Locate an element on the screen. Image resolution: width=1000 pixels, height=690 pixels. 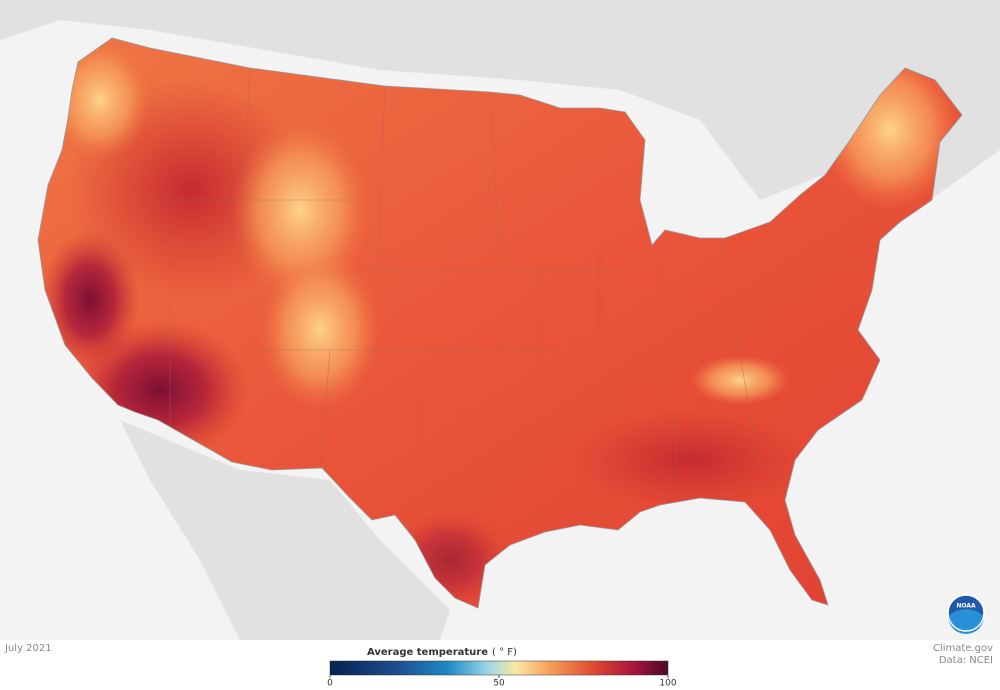
noaa-logo: NOAA is located at coordinates (966, 614).